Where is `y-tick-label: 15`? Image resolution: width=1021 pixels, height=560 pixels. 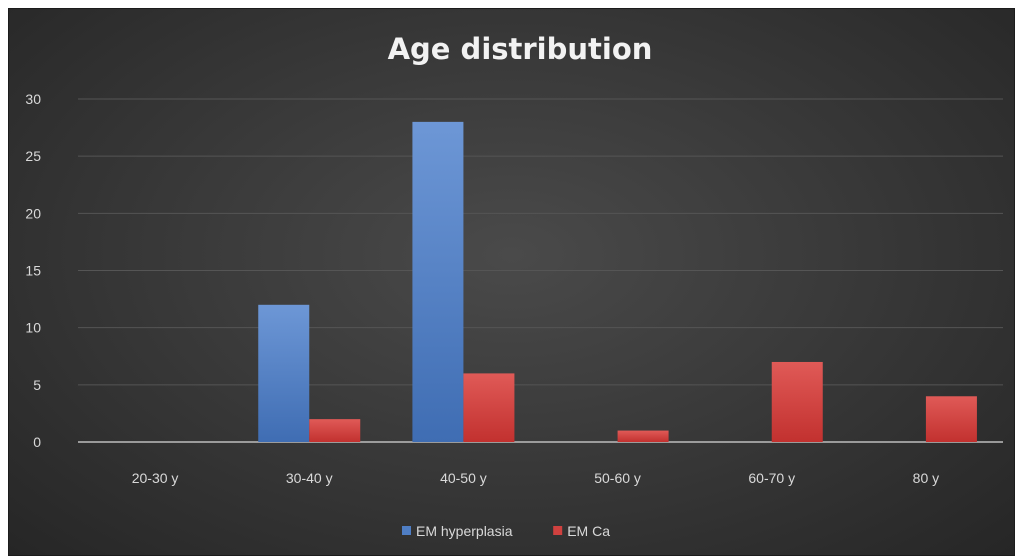
y-tick-label: 15 is located at coordinates (33, 271).